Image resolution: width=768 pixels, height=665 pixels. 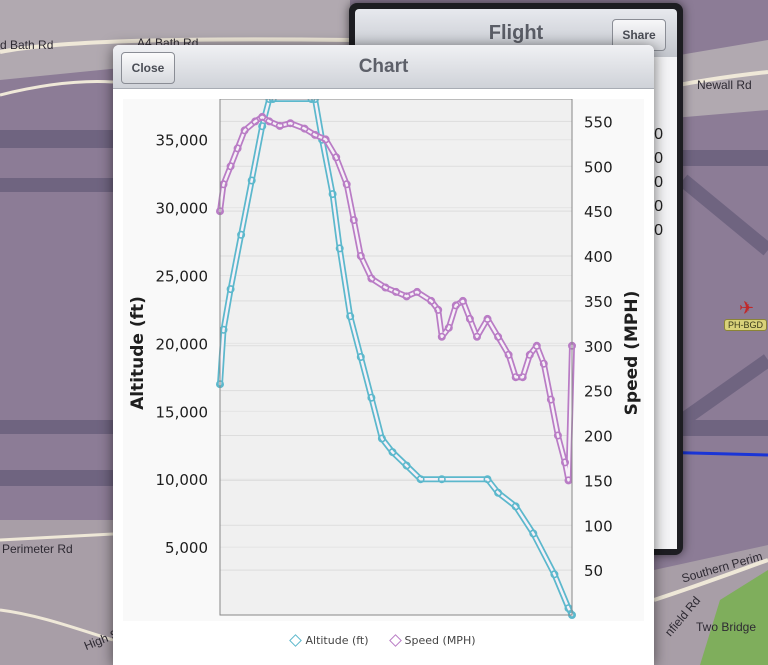 What do you see at coordinates (383, 640) in the screenshot?
I see `chart-legend: Altitude (ft) Speed (MPH)` at bounding box center [383, 640].